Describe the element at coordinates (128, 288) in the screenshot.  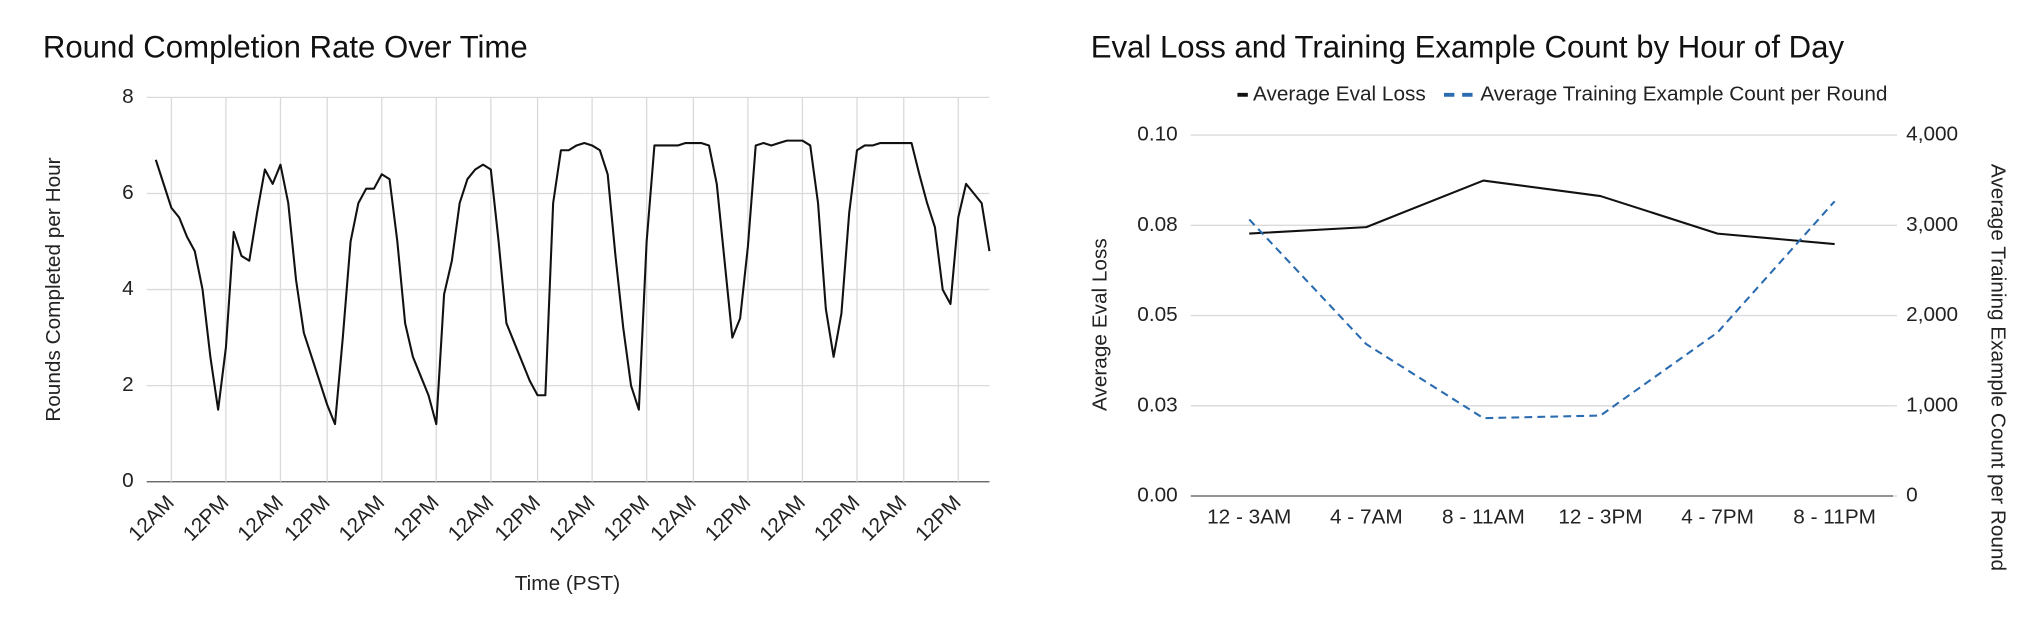
I see `y-tick-label: 4` at that location.